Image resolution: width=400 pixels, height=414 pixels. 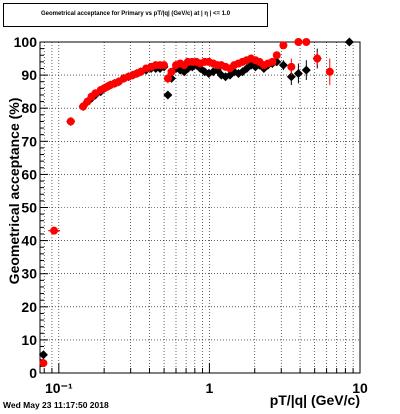 I want to click on x-tick-label: 1, so click(x=210, y=388).